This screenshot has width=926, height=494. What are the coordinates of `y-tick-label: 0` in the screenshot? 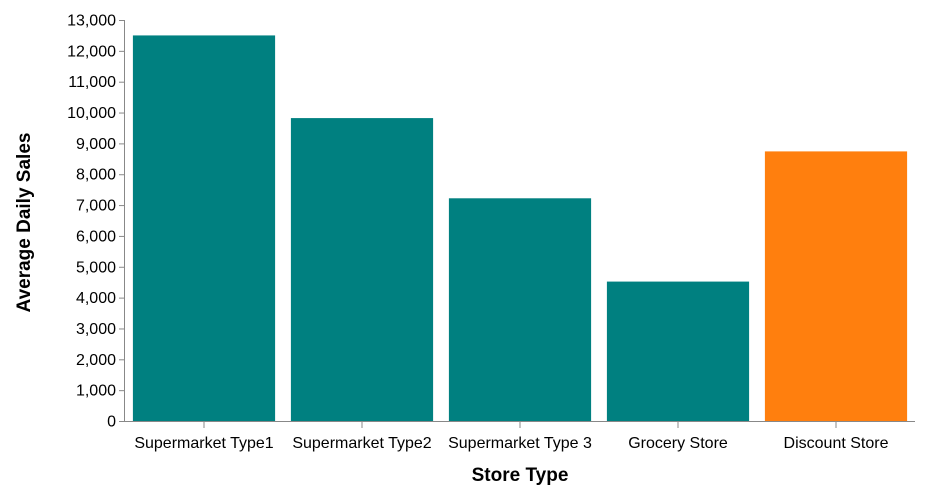 It's located at (111, 422).